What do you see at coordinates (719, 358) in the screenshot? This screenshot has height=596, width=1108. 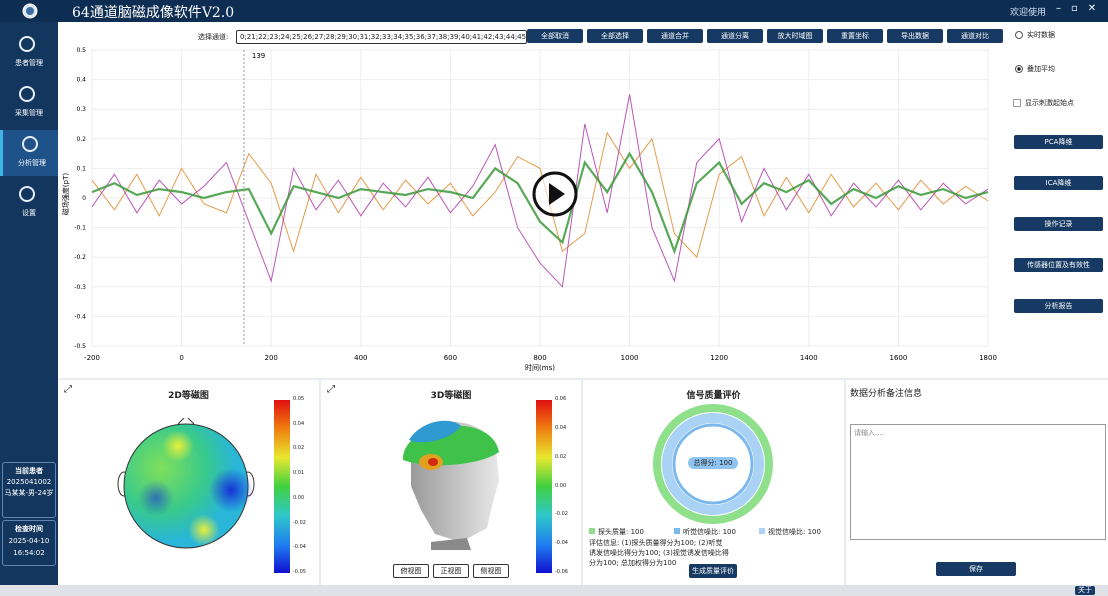 I see `x-tick-label: 1200` at bounding box center [719, 358].